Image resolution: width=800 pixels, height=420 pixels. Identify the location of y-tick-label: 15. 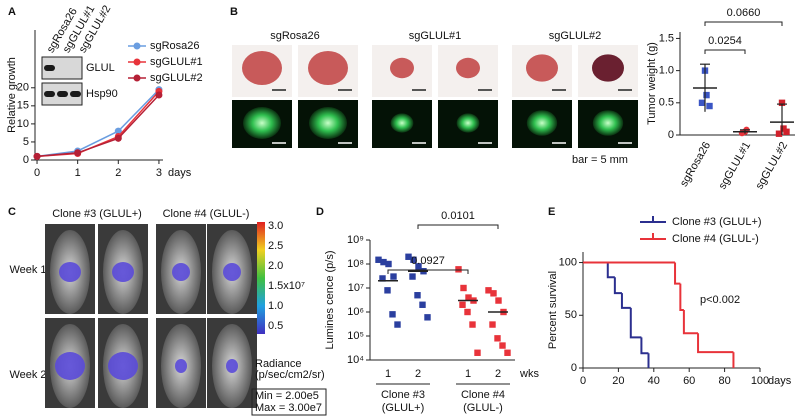
(23, 106).